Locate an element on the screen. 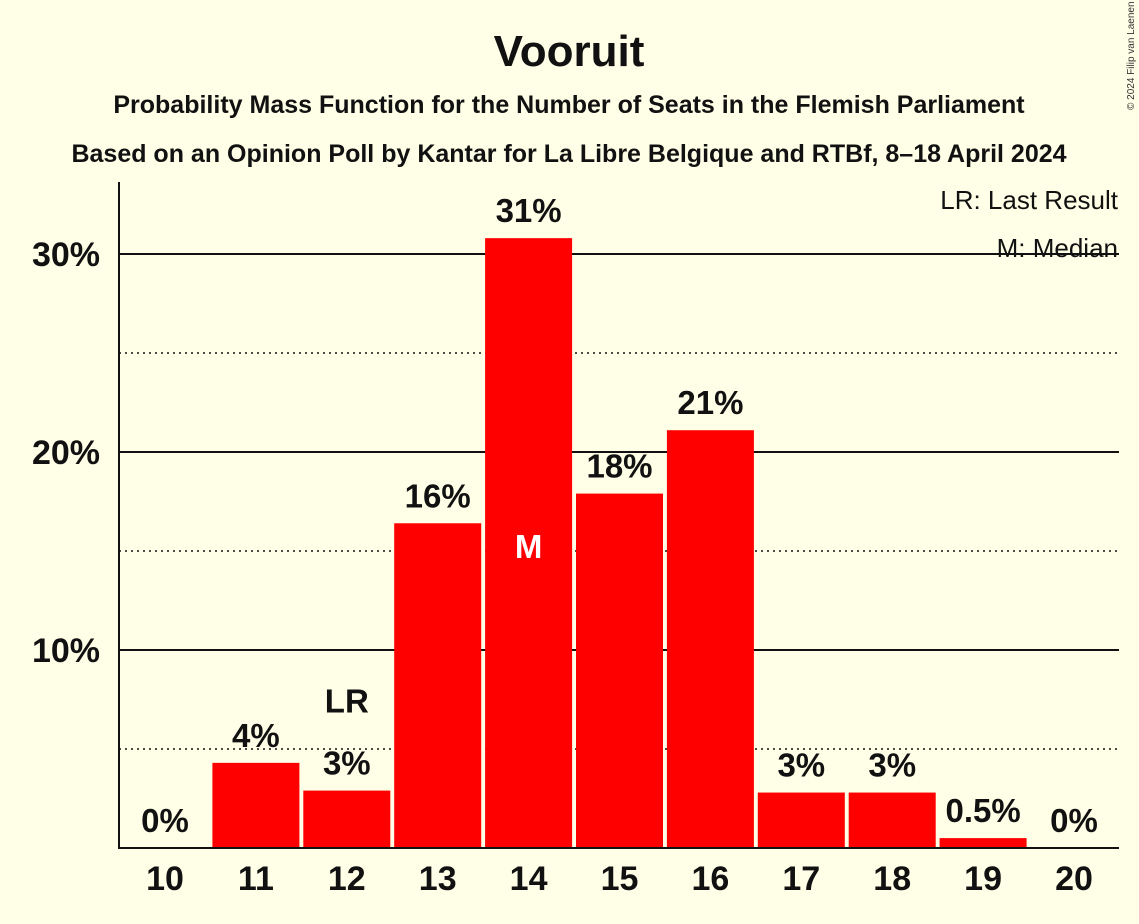 The height and width of the screenshot is (924, 1139). x-tick-label: 17 is located at coordinates (801, 879).